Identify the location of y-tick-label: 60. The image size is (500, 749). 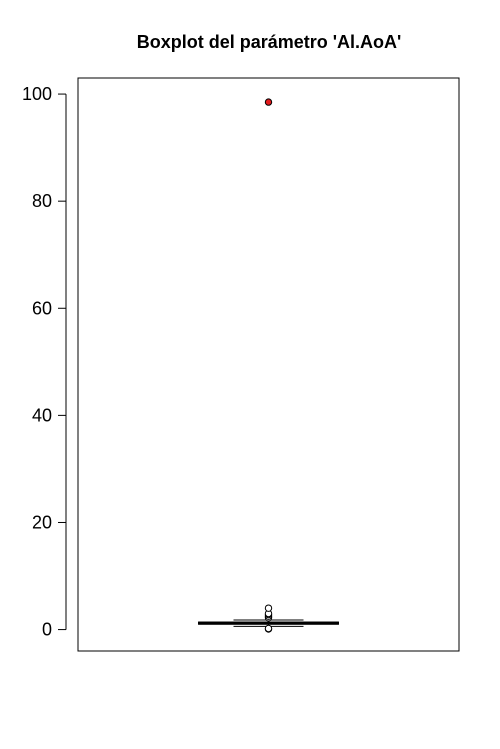
(42, 308).